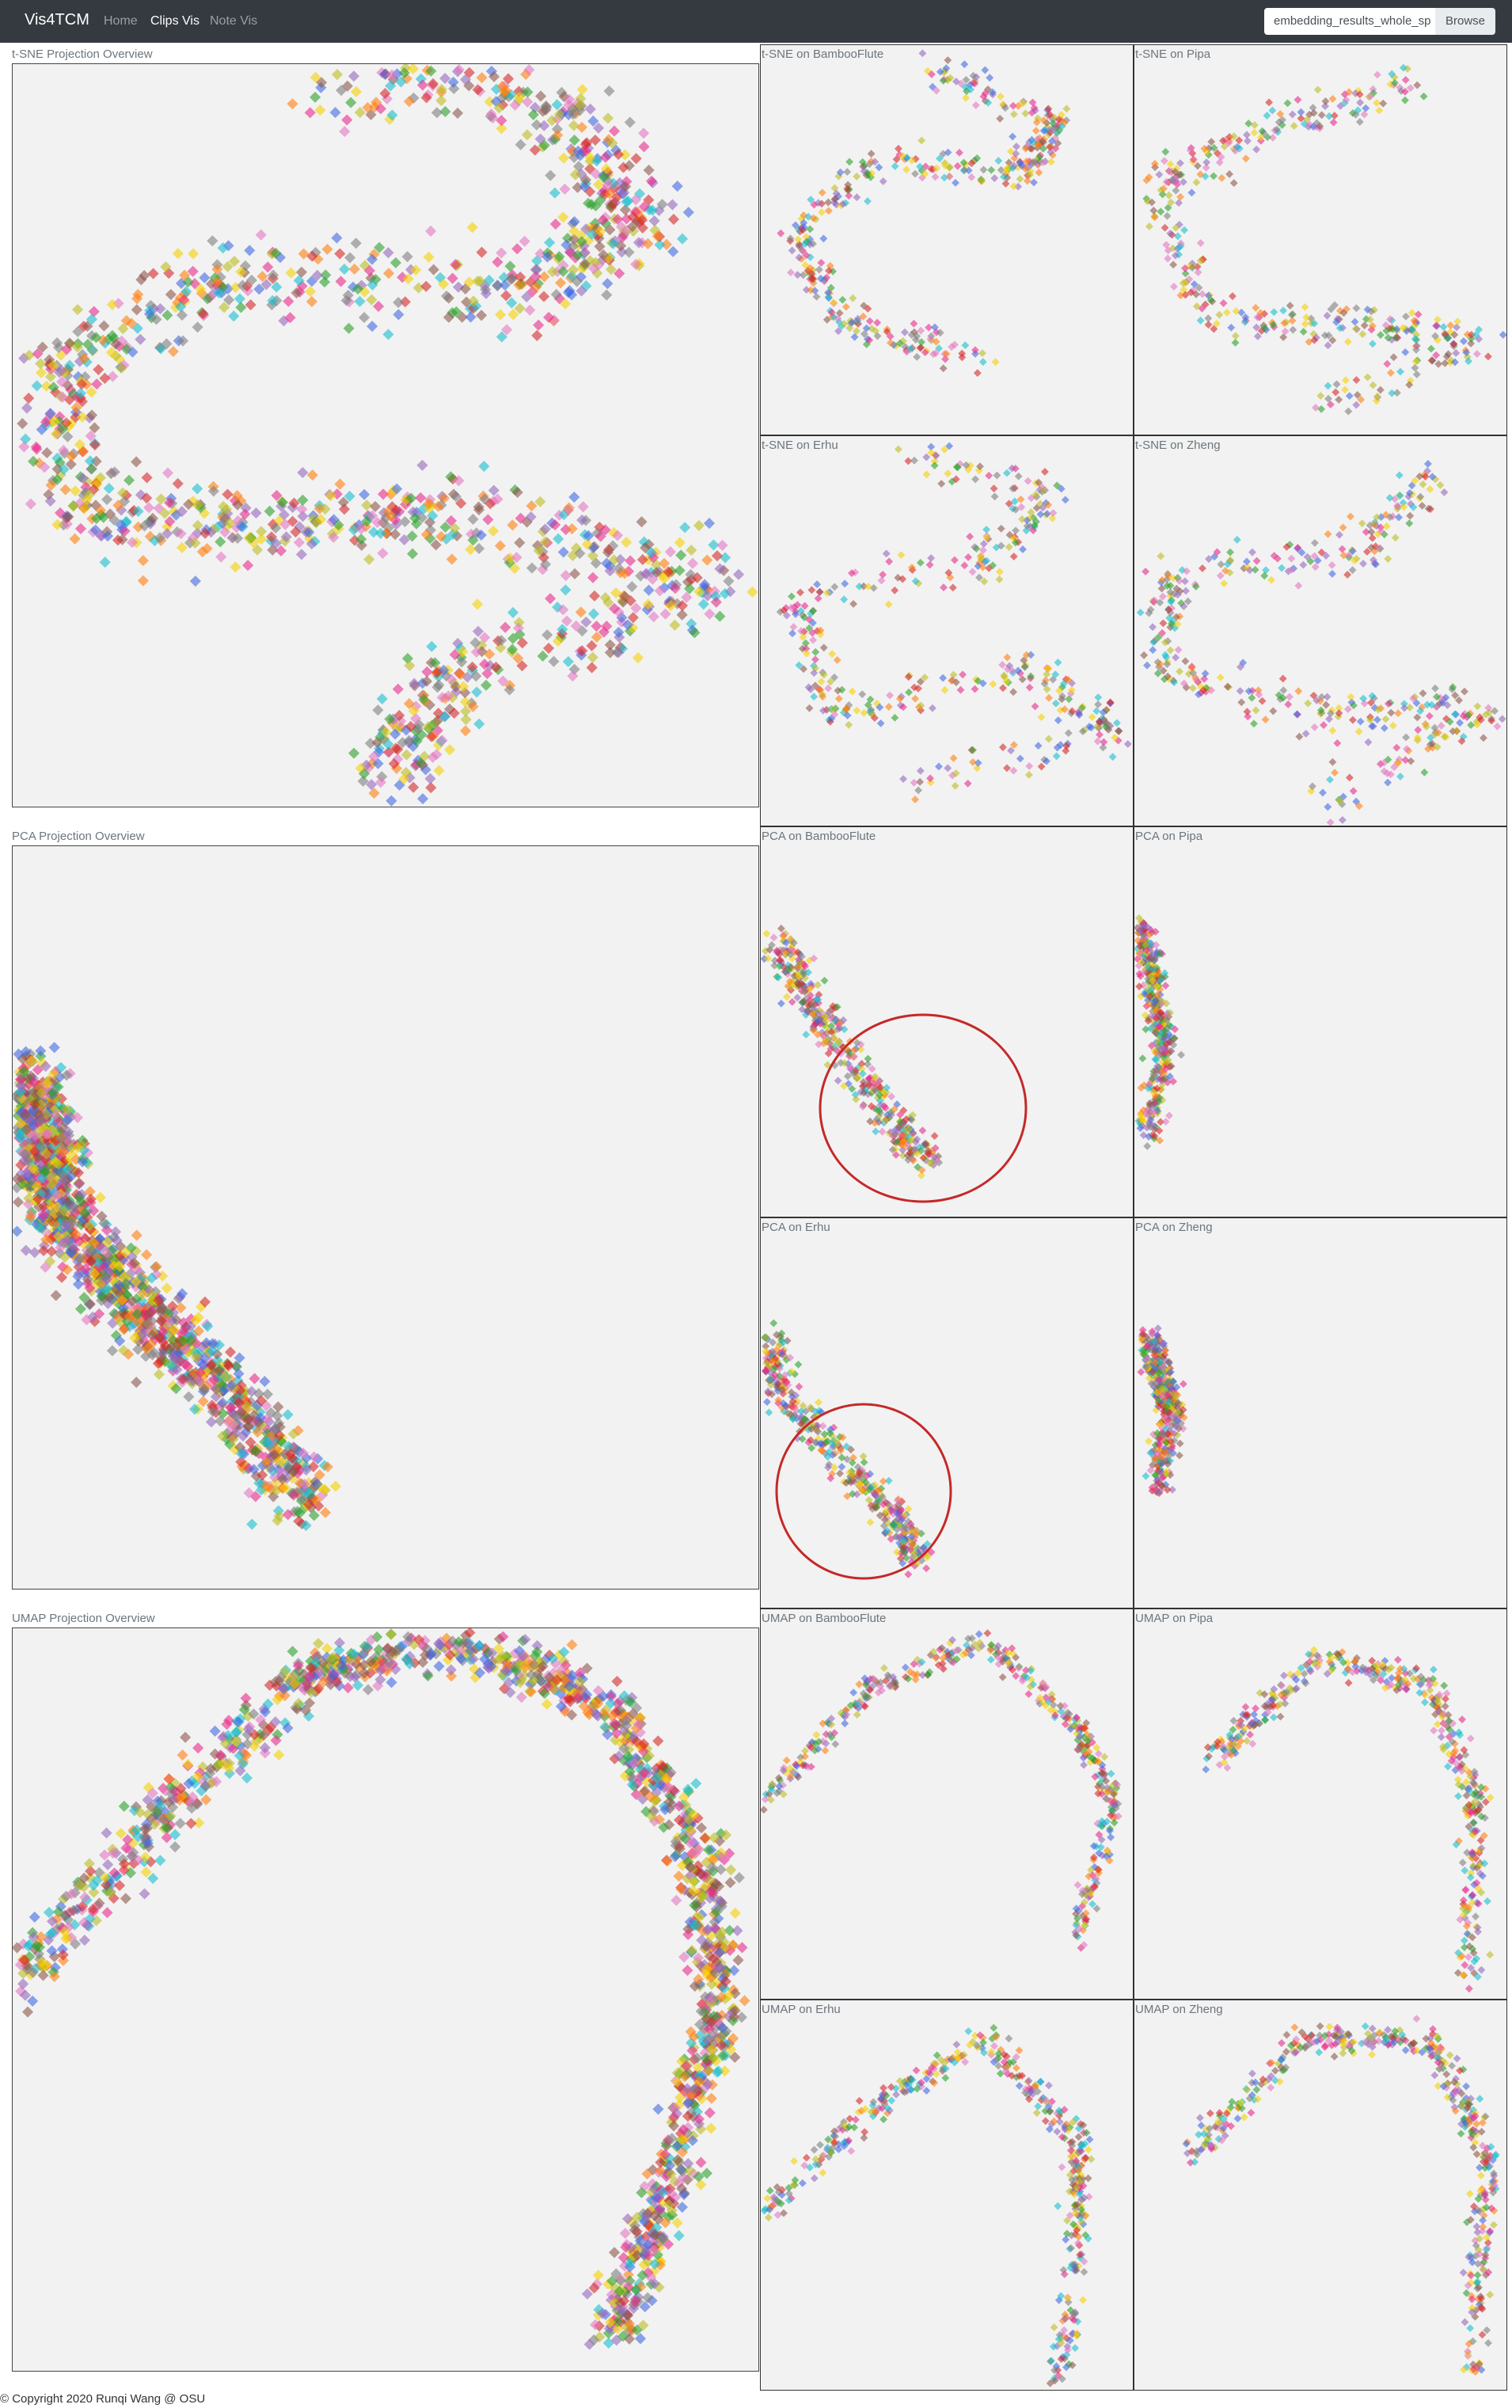  Describe the element at coordinates (174, 21) in the screenshot. I see `nav-link: Clips Vis` at that location.